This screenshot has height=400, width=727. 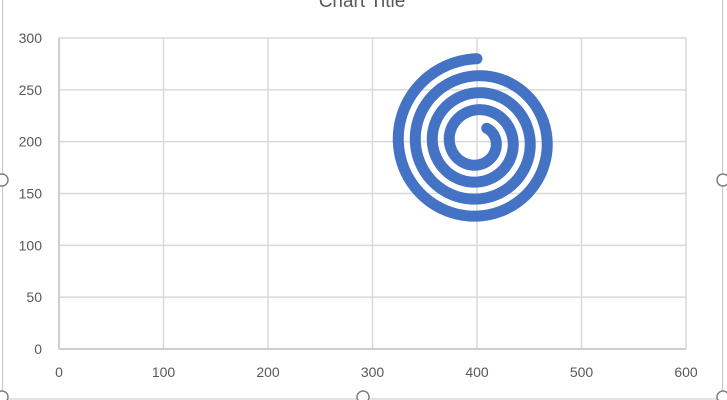 What do you see at coordinates (4, 395) in the screenshot?
I see `resize-handle-bottom-left` at bounding box center [4, 395].